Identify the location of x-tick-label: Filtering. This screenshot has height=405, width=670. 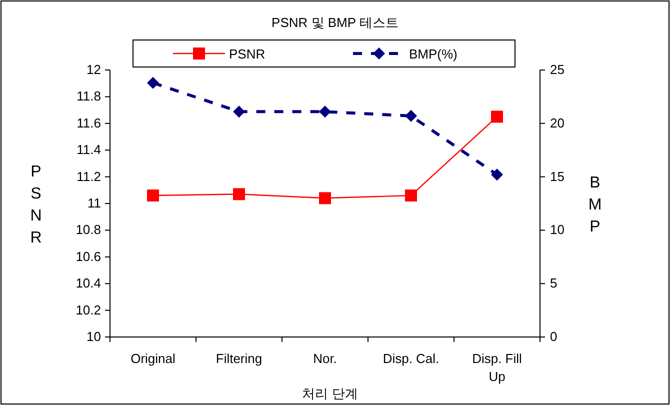
(239, 358).